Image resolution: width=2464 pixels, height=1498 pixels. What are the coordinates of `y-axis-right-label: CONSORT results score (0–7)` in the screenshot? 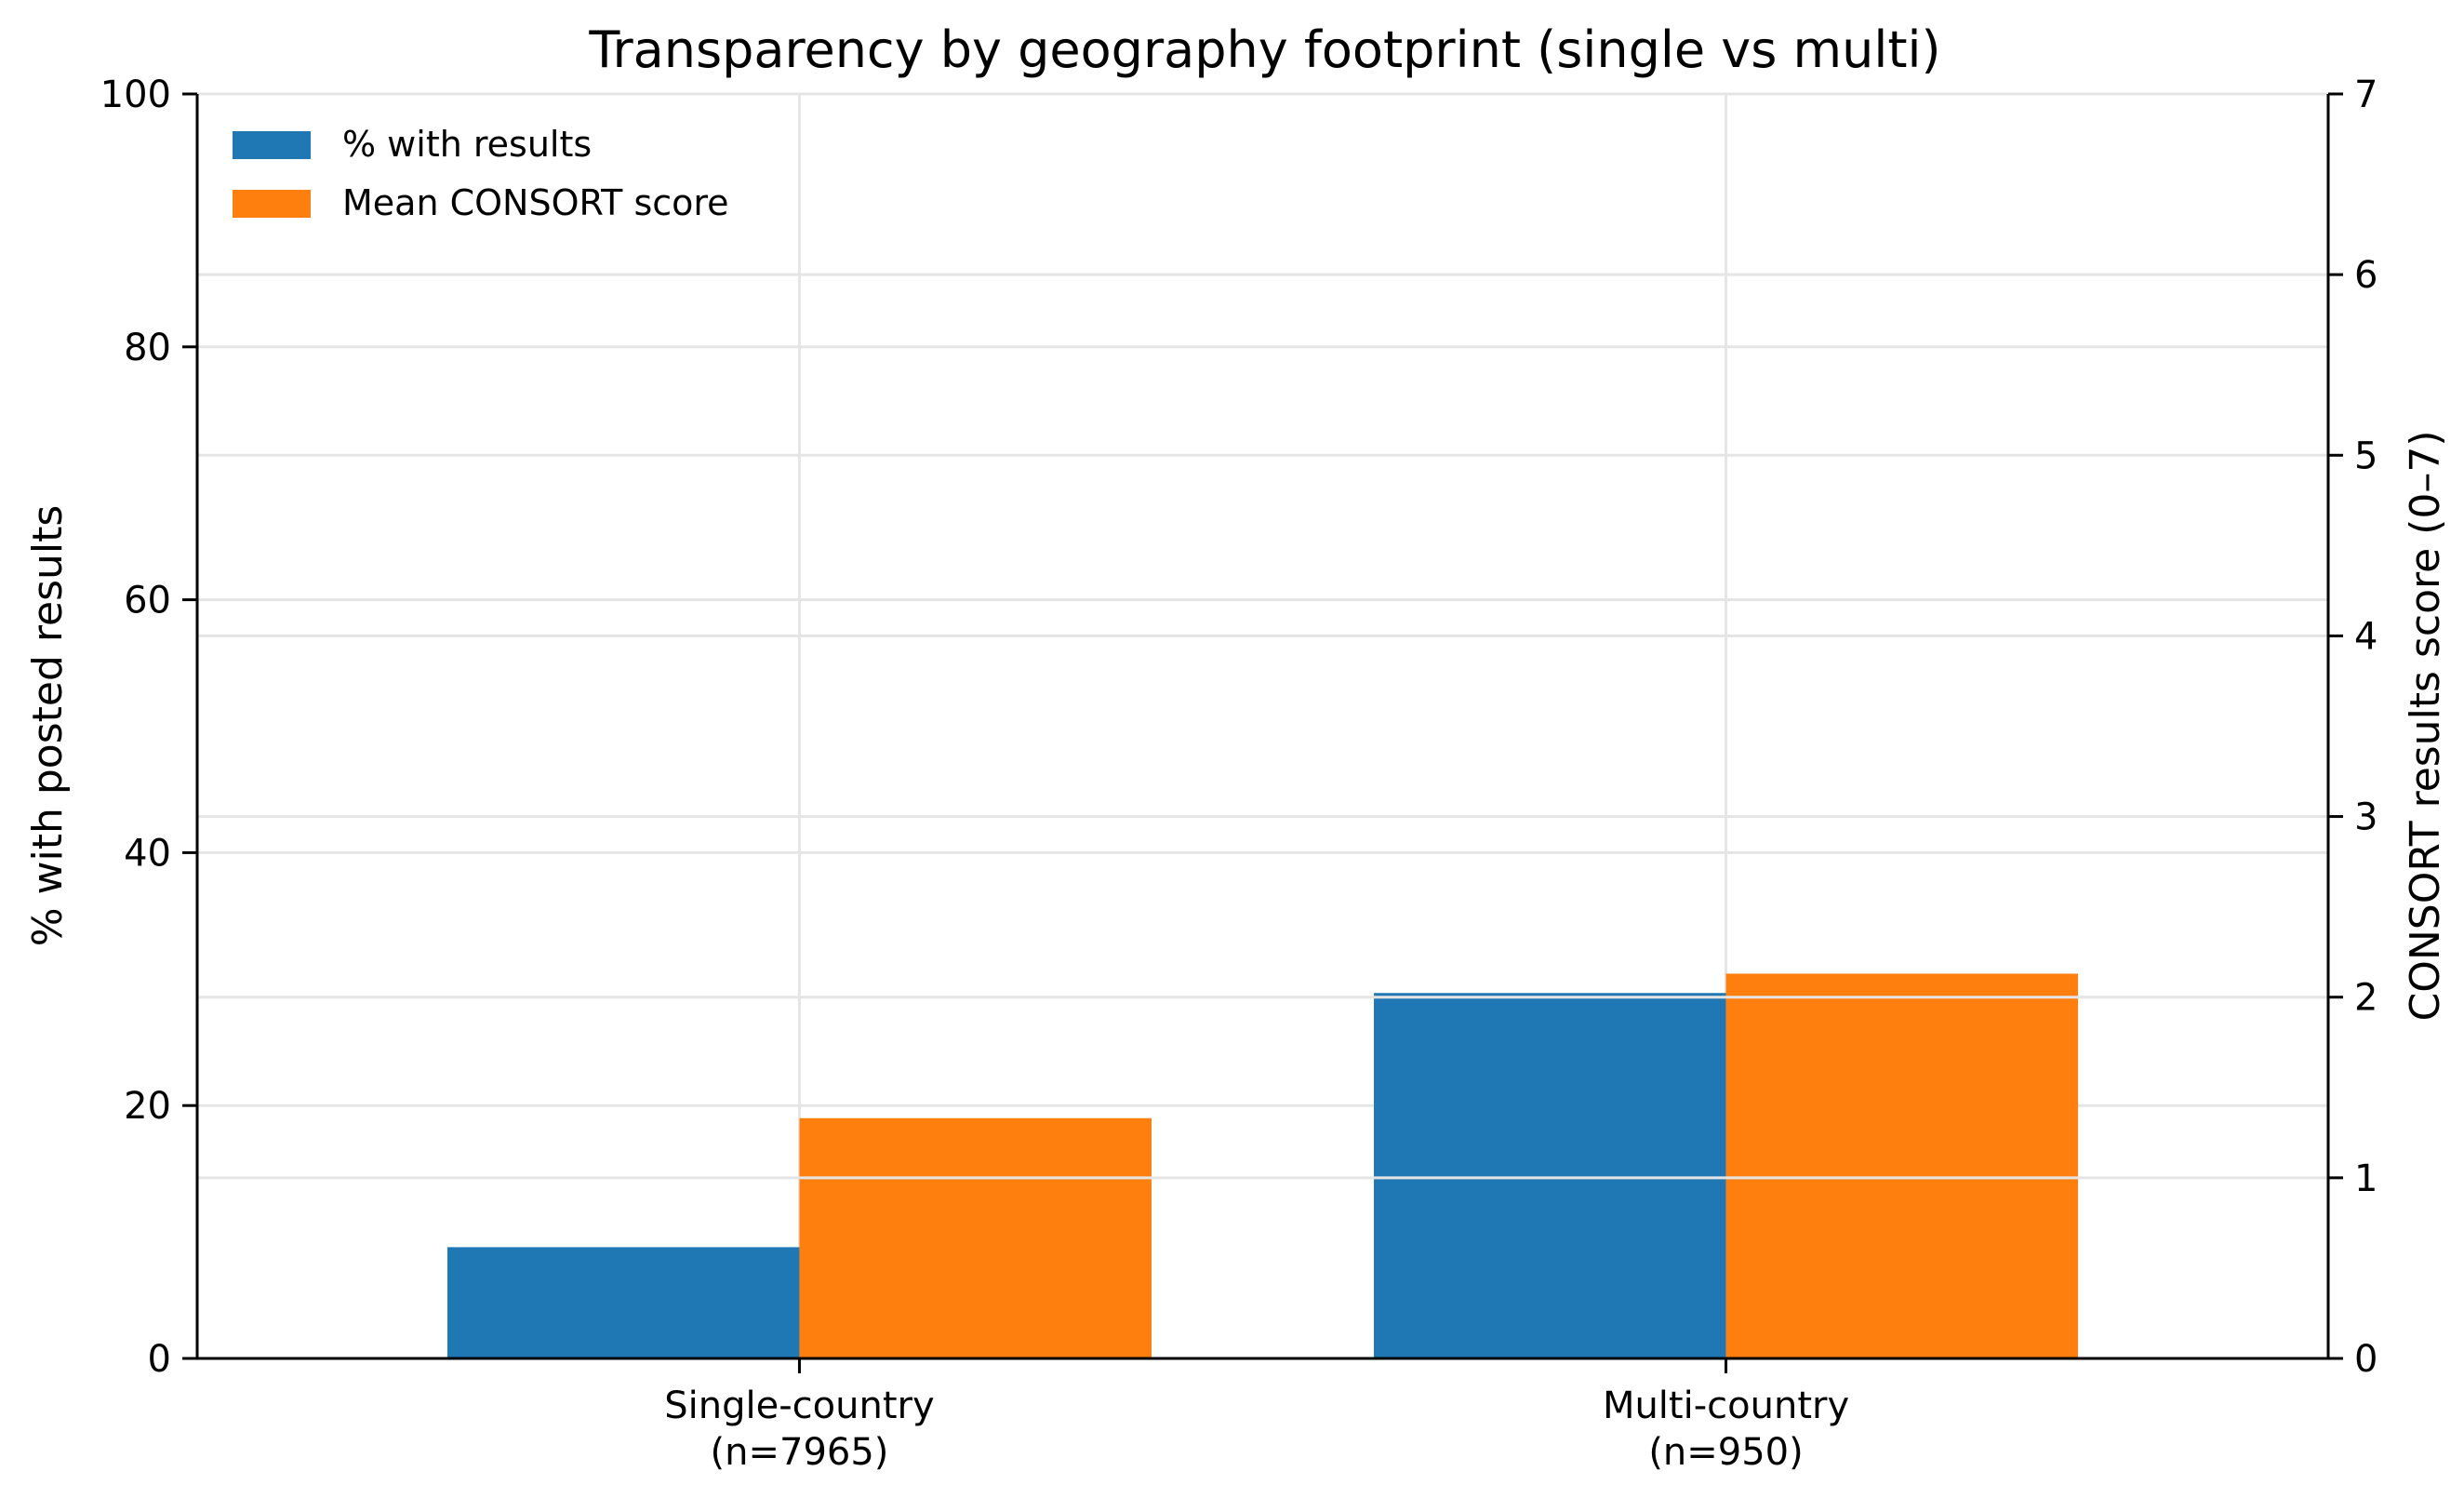 It's located at (2425, 726).